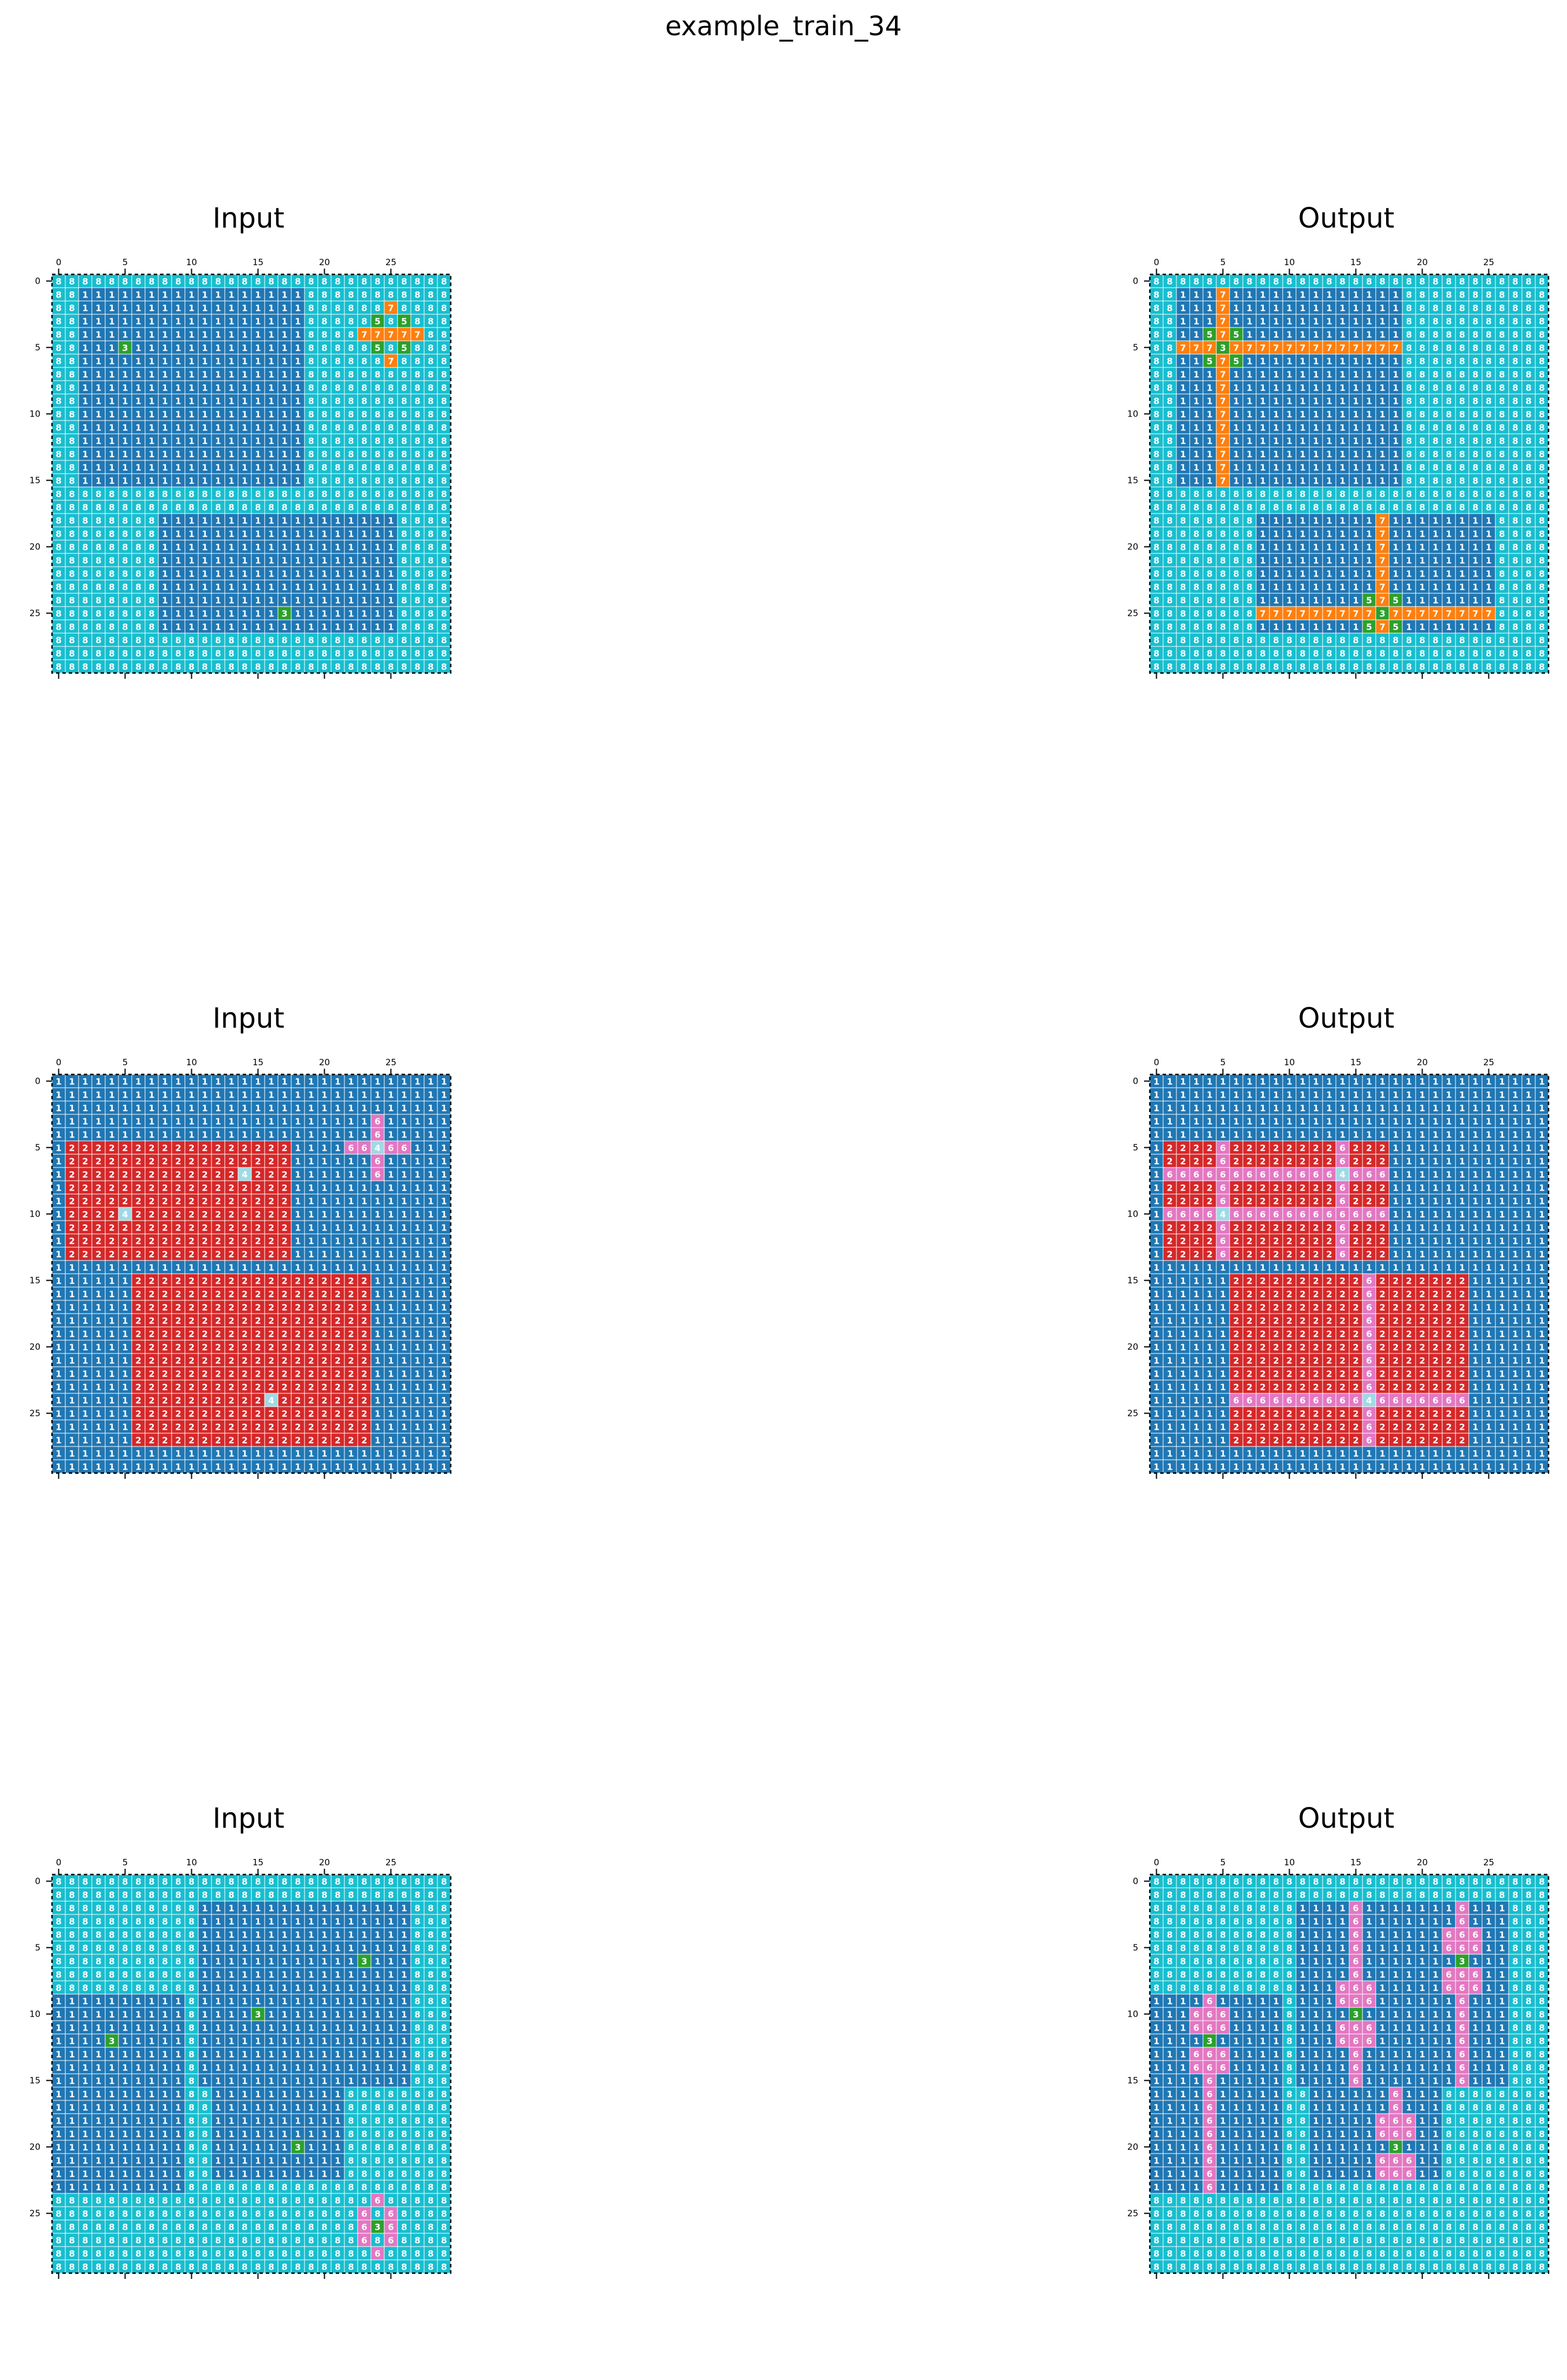  I want to click on cell-value: 4, so click(245, 1175).